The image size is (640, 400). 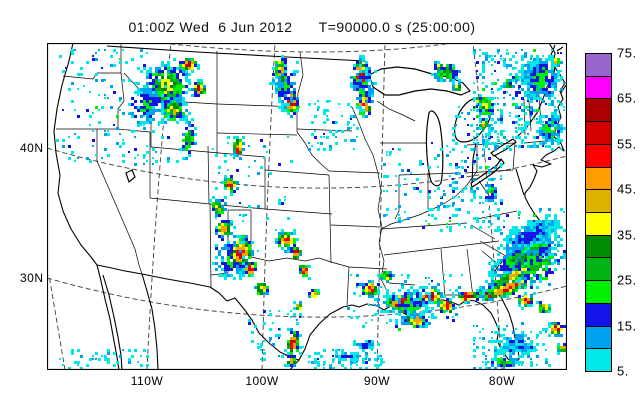 I want to click on meridian-90w, so click(x=381, y=206).